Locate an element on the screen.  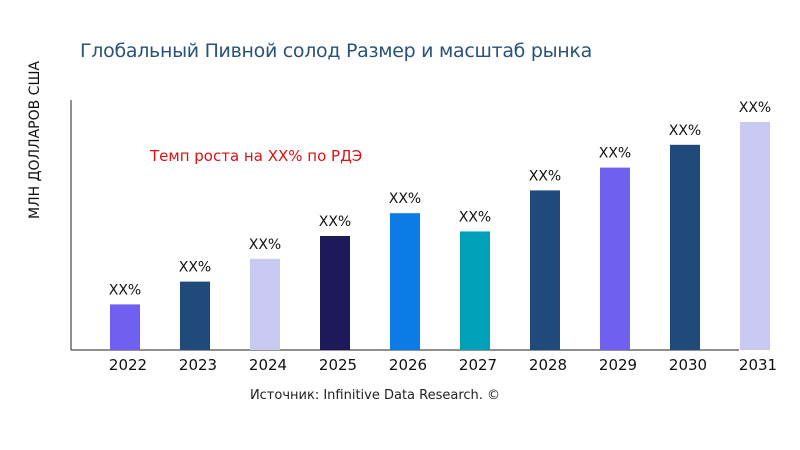
x-tick-label-2028: 2028 is located at coordinates (548, 365).